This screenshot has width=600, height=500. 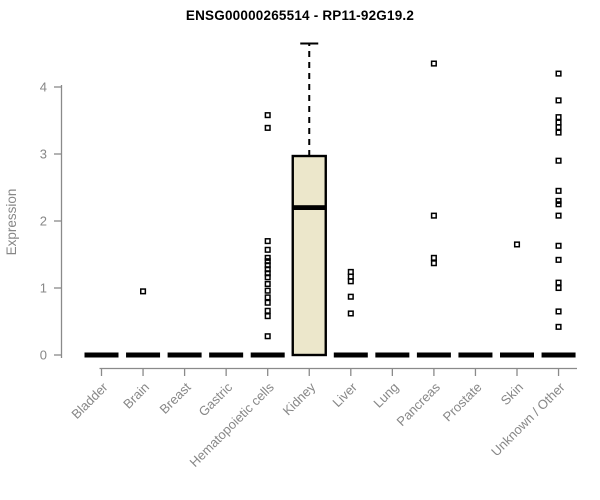 I want to click on x-tick-label-brain: Brain, so click(x=136, y=396).